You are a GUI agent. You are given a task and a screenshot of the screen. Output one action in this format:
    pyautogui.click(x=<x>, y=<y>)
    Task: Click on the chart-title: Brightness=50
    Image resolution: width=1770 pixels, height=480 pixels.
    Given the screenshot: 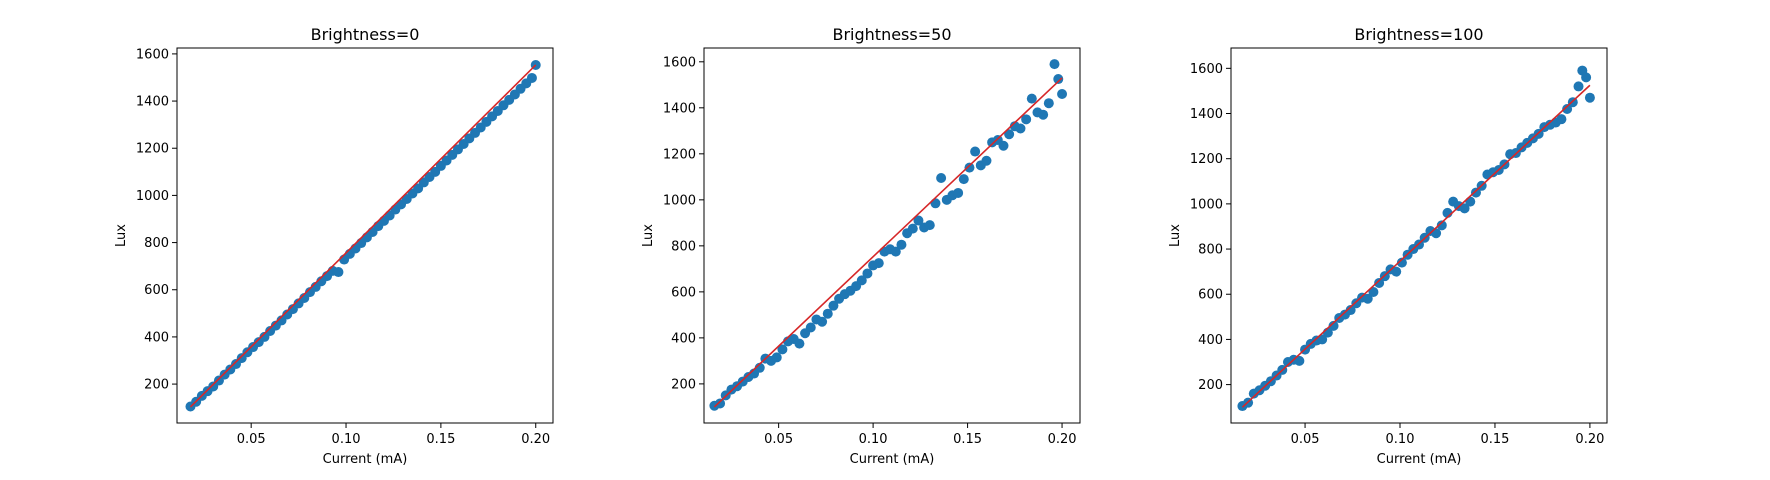 What is the action you would take?
    pyautogui.click(x=892, y=34)
    